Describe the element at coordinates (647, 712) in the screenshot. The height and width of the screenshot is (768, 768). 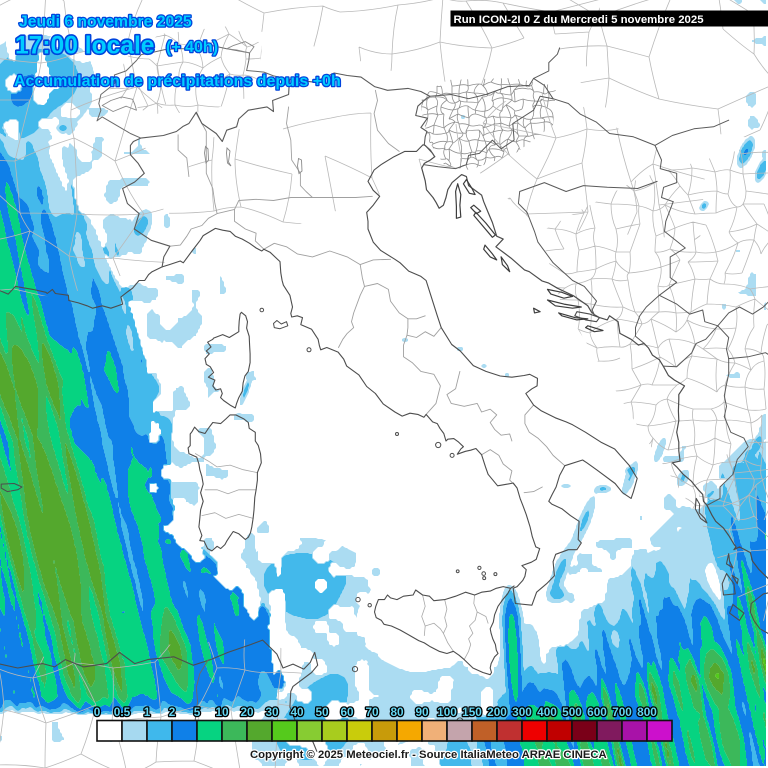
I see `svg-text: 800` at that location.